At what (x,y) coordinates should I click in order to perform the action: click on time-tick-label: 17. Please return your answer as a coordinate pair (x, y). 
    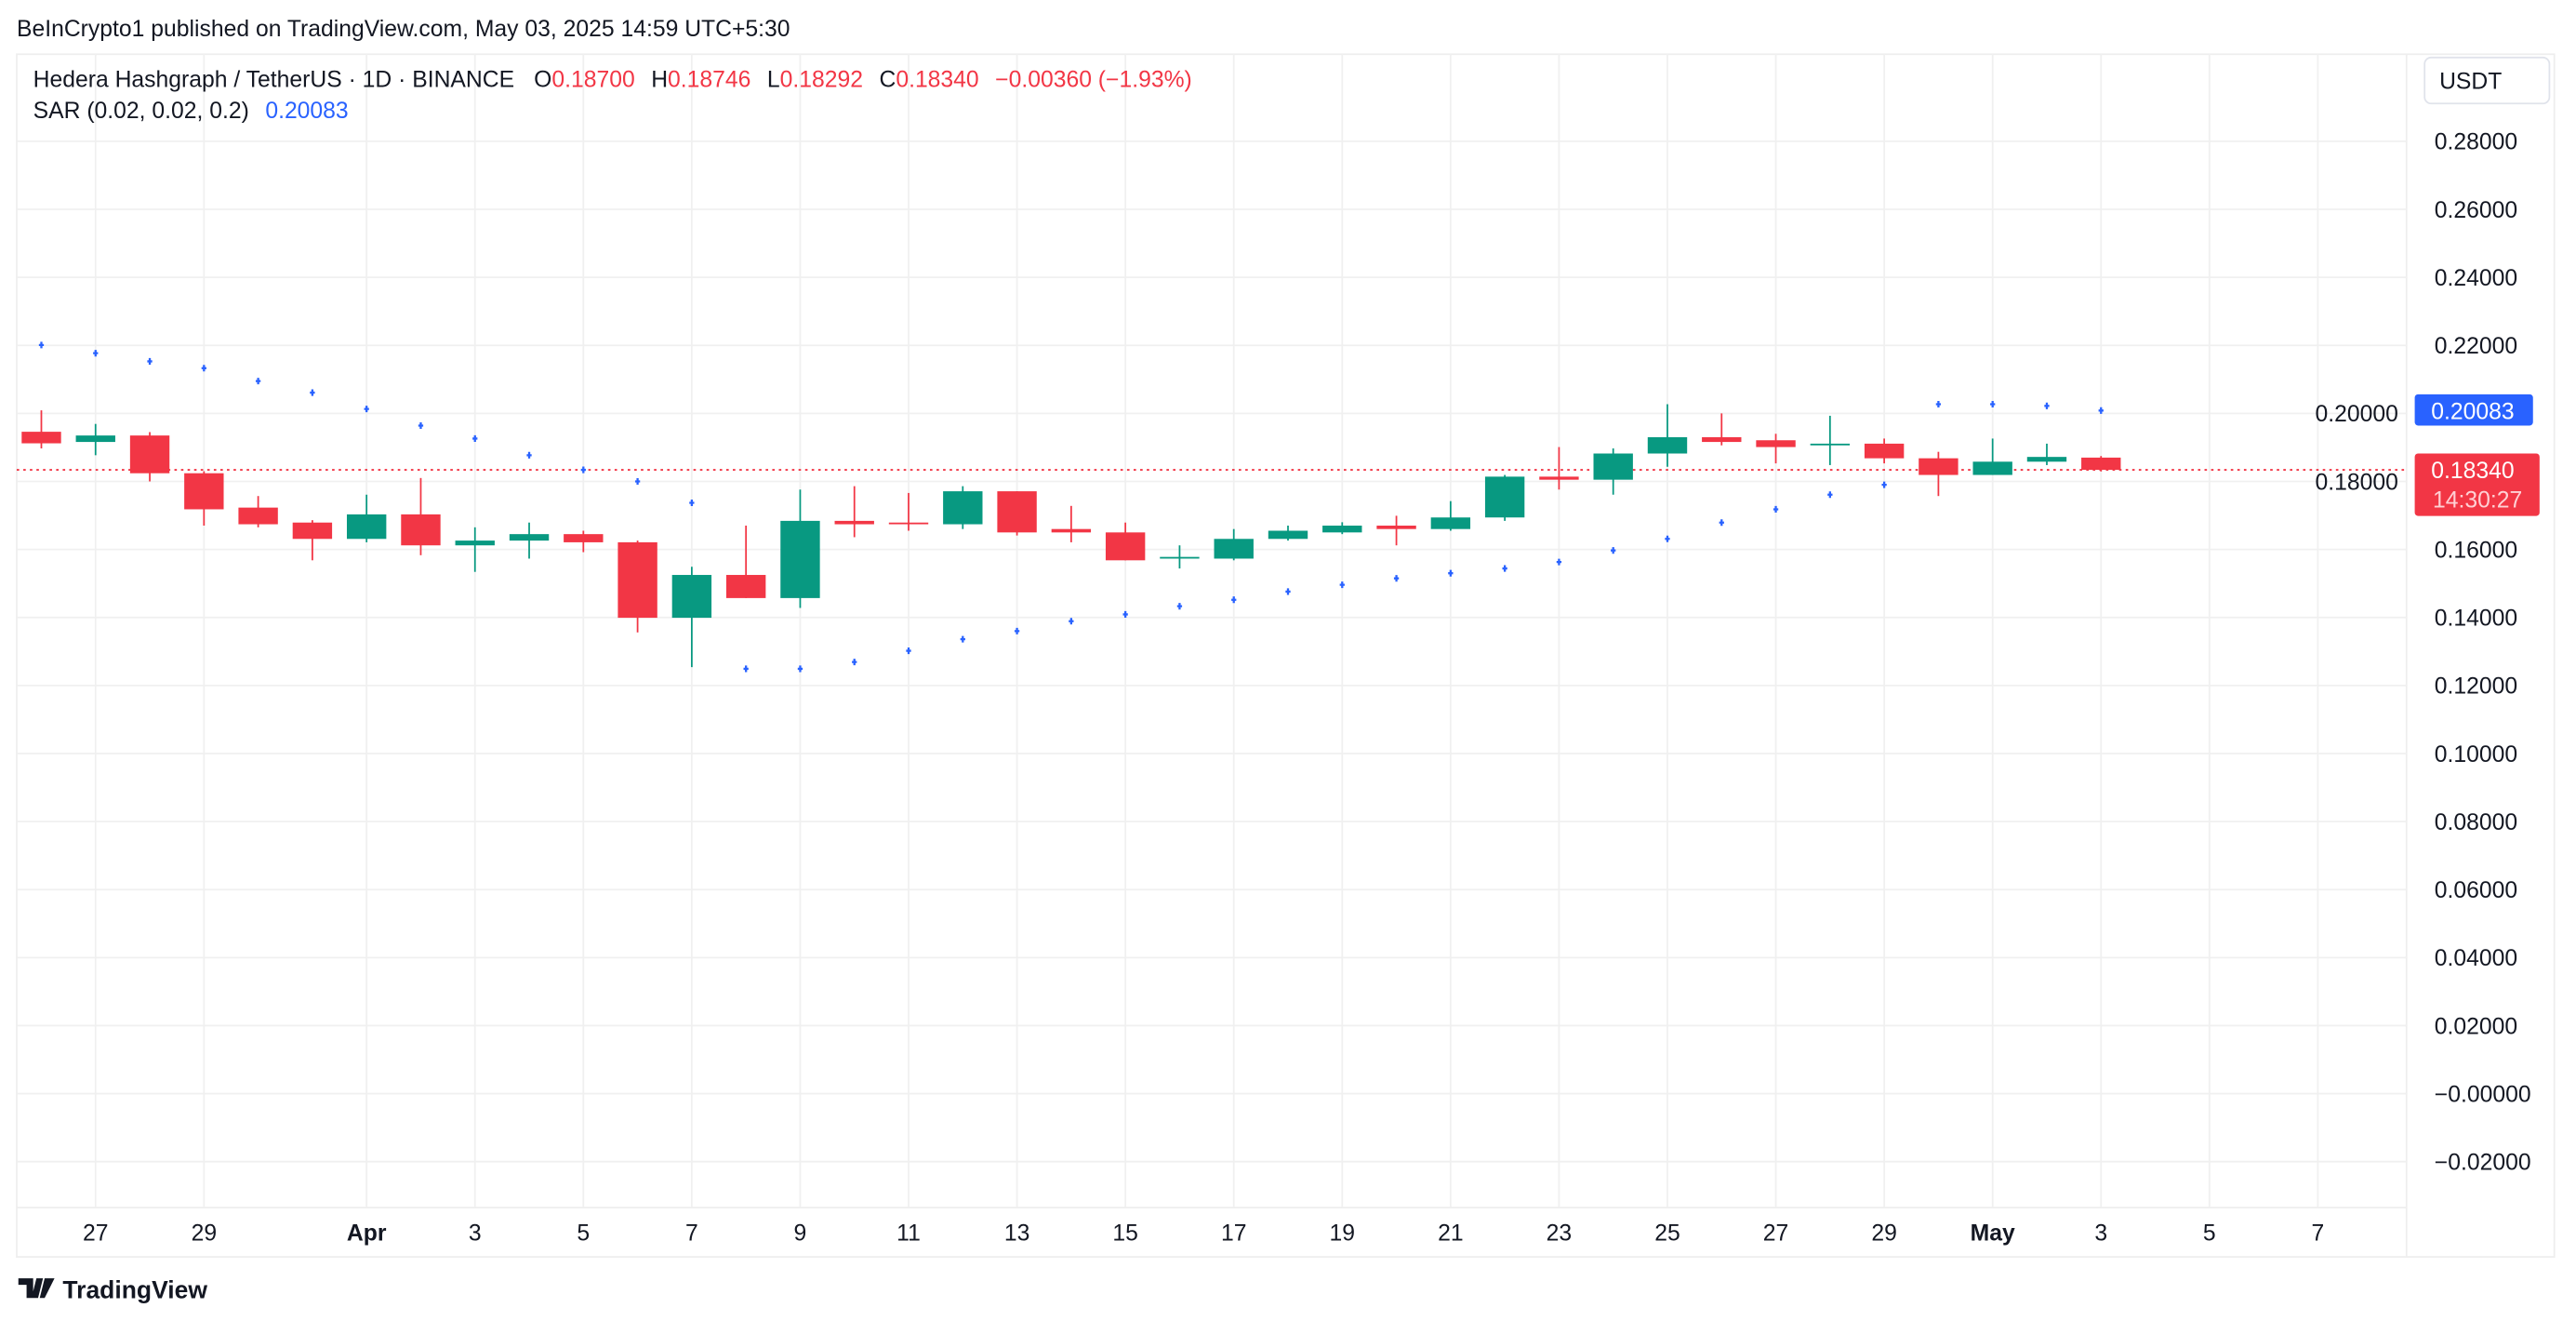
    Looking at the image, I should click on (1234, 1233).